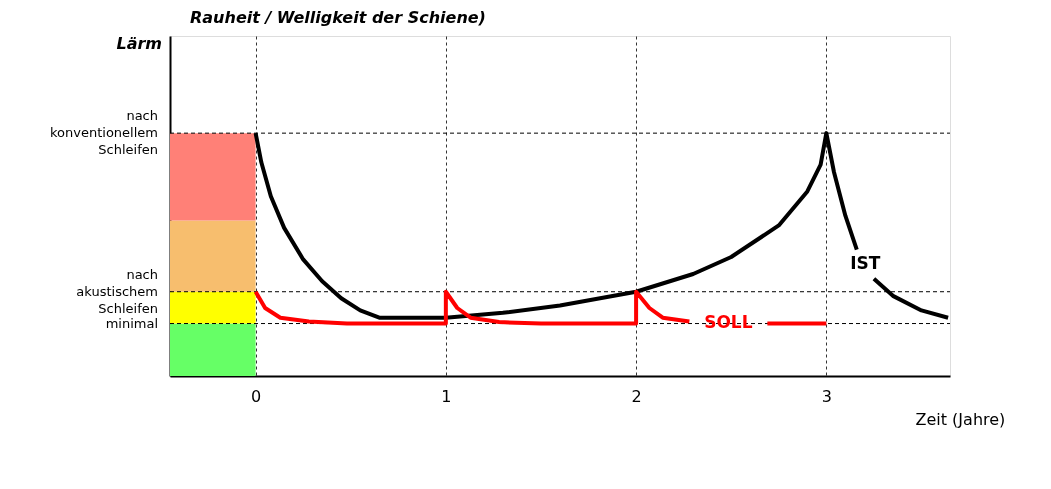 The height and width of the screenshot is (489, 1051). Describe the element at coordinates (960, 419) in the screenshot. I see `x-axis-title: Zeit (Jahre)` at that location.